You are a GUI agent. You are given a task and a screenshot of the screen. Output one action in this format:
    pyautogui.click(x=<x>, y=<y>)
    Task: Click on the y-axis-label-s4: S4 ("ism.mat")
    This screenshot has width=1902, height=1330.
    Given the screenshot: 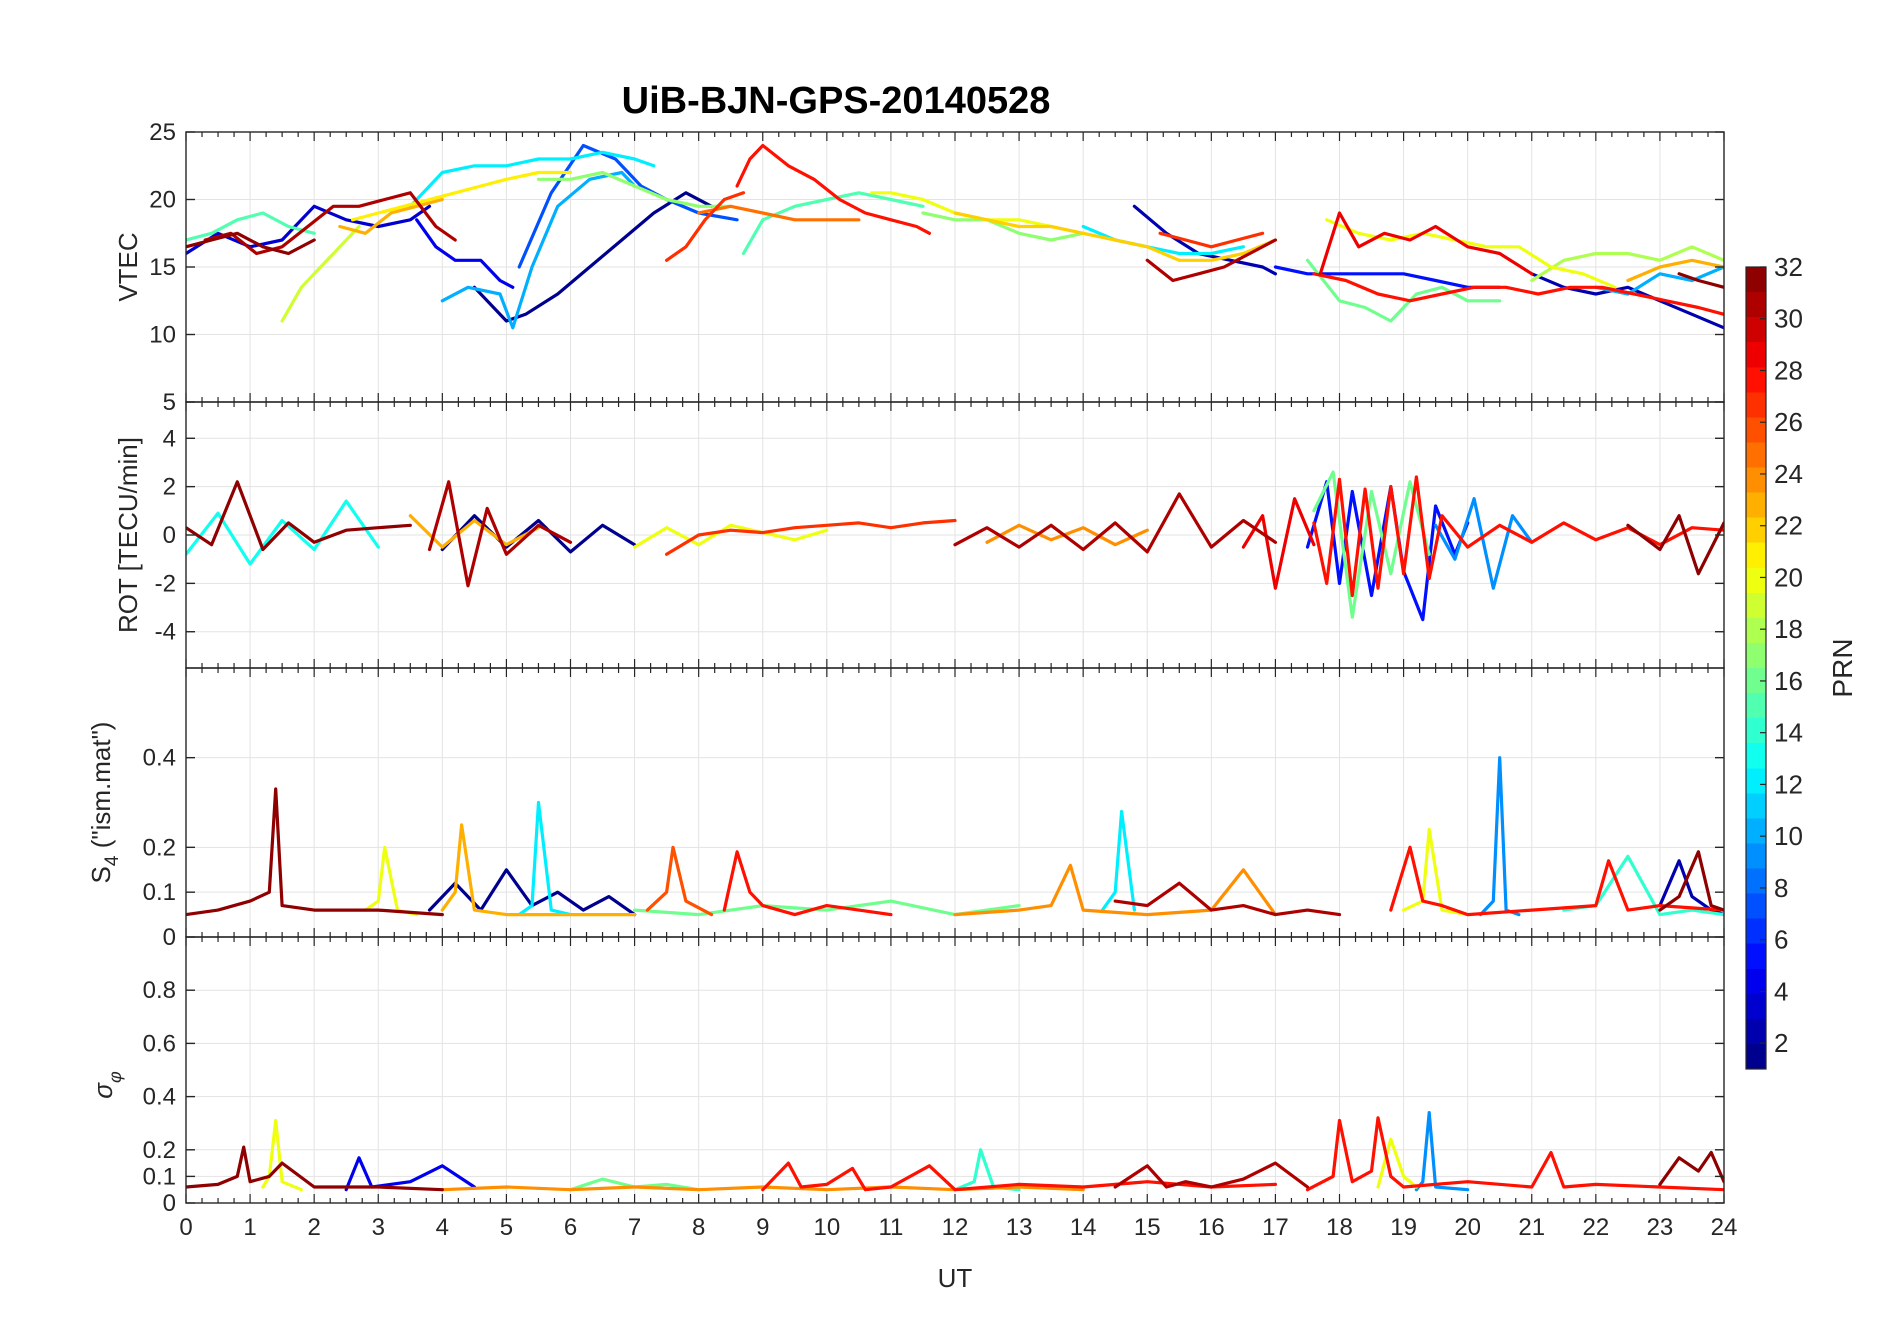 What is the action you would take?
    pyautogui.click(x=104, y=803)
    